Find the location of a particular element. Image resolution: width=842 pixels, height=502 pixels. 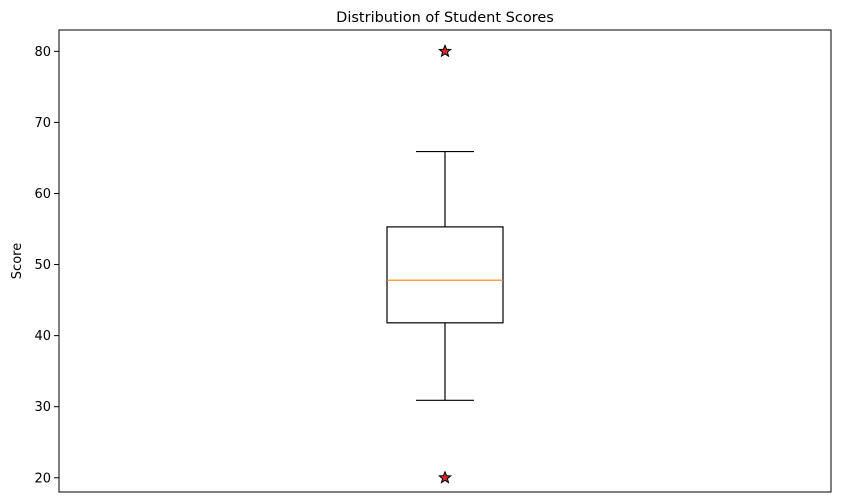

y-tick-label: 30 is located at coordinates (42, 407).